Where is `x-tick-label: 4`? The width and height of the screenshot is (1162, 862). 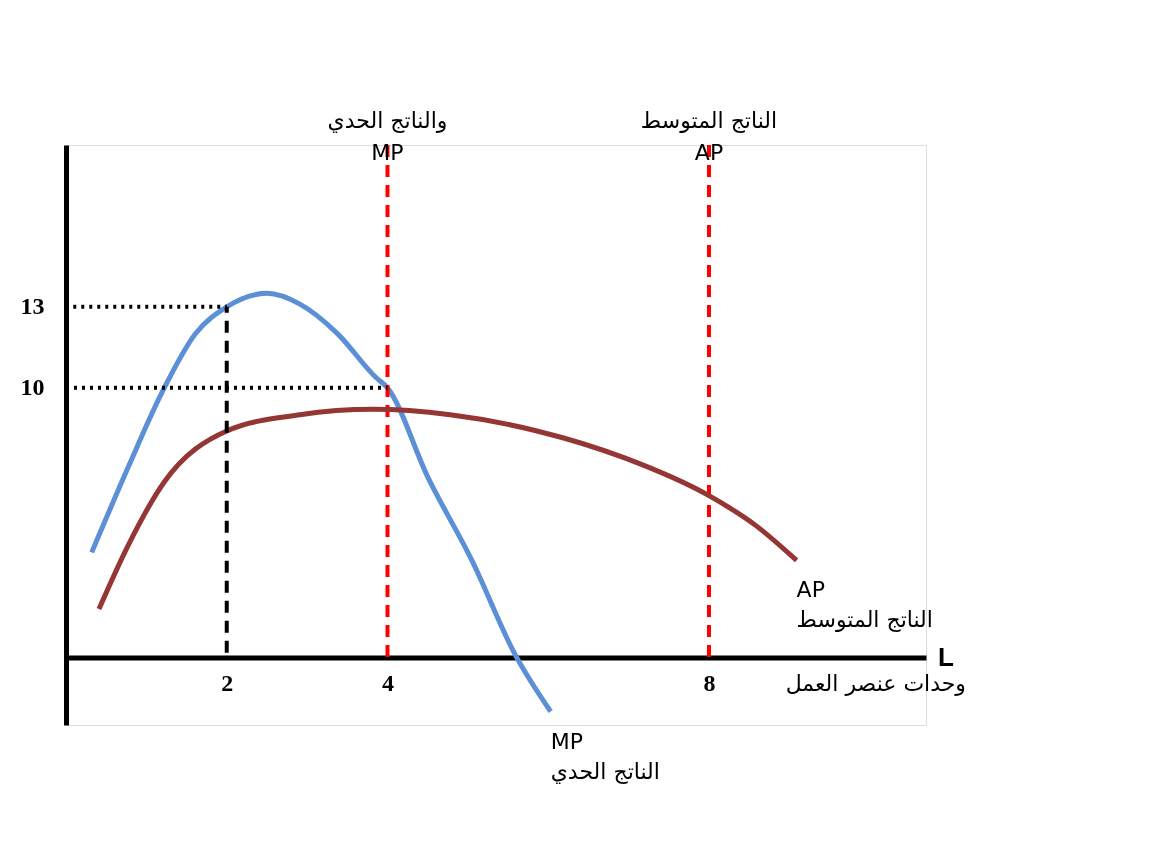 x-tick-label: 4 is located at coordinates (388, 683).